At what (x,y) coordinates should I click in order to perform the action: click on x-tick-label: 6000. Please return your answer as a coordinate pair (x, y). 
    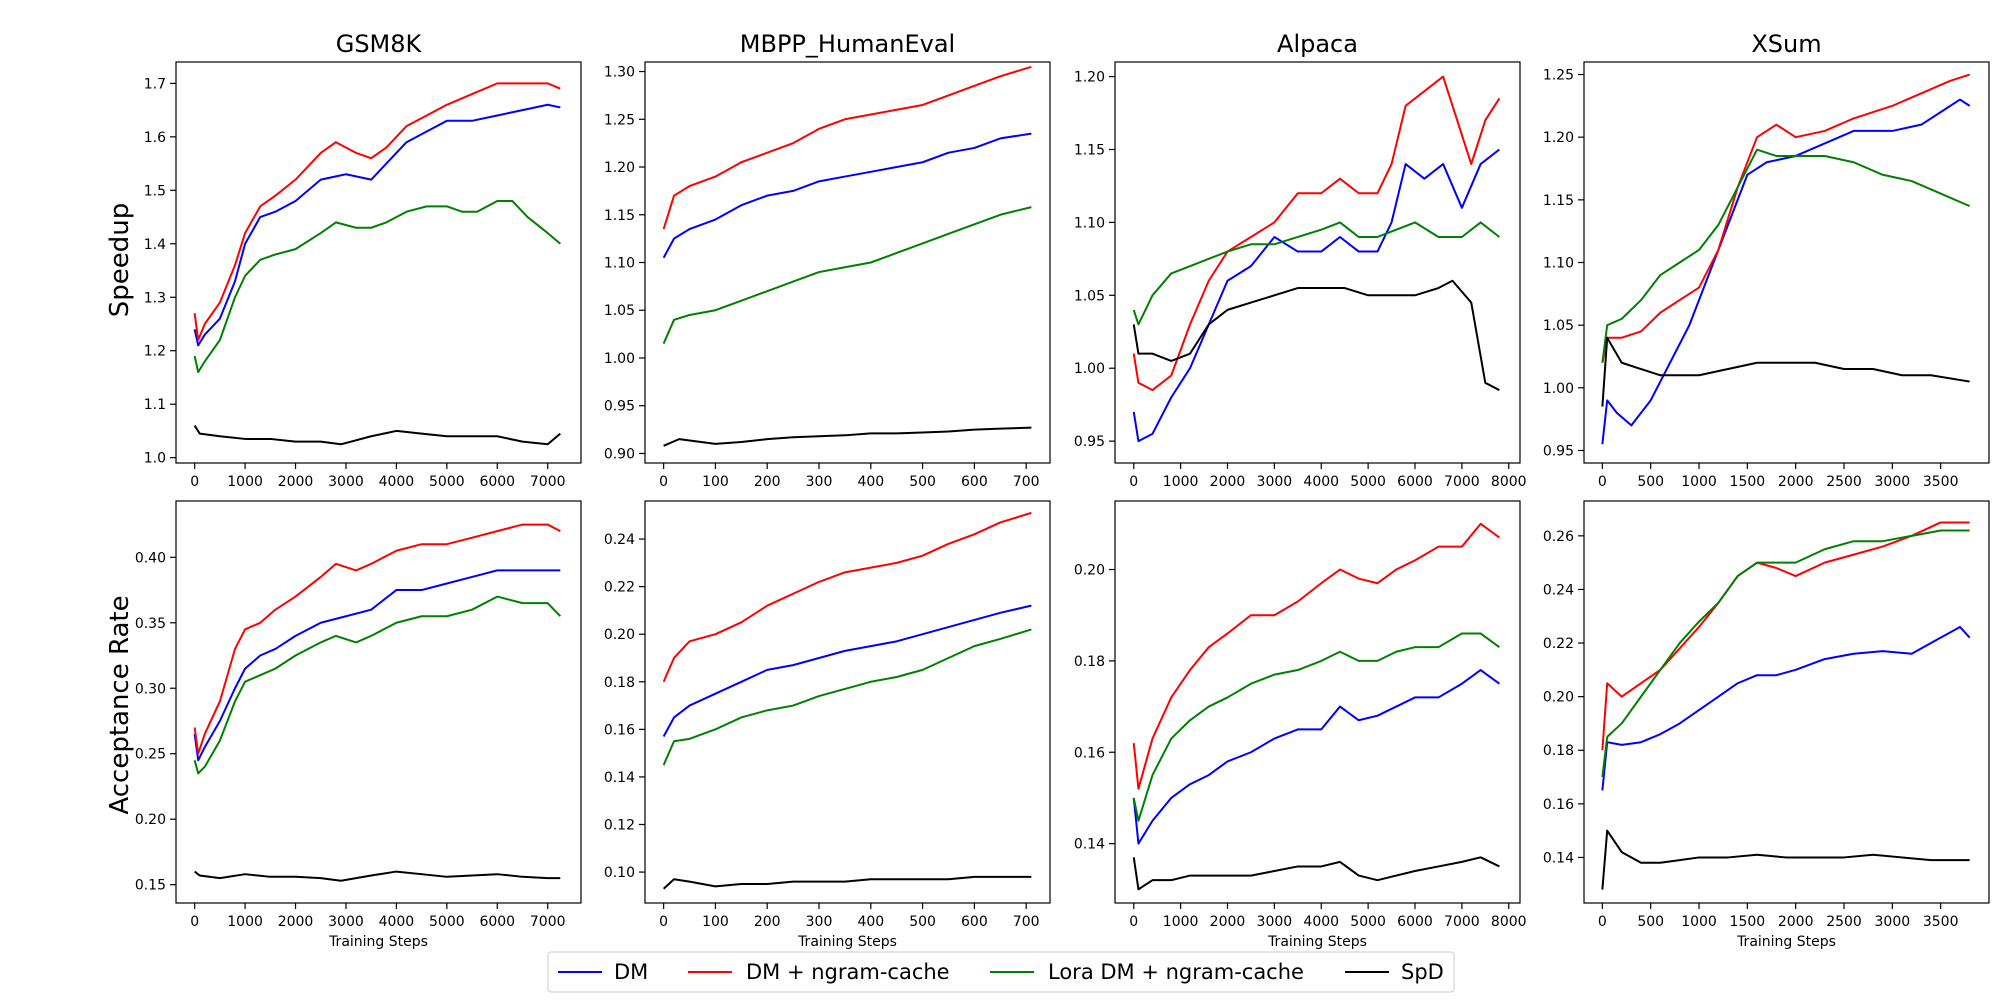
    Looking at the image, I should click on (1415, 482).